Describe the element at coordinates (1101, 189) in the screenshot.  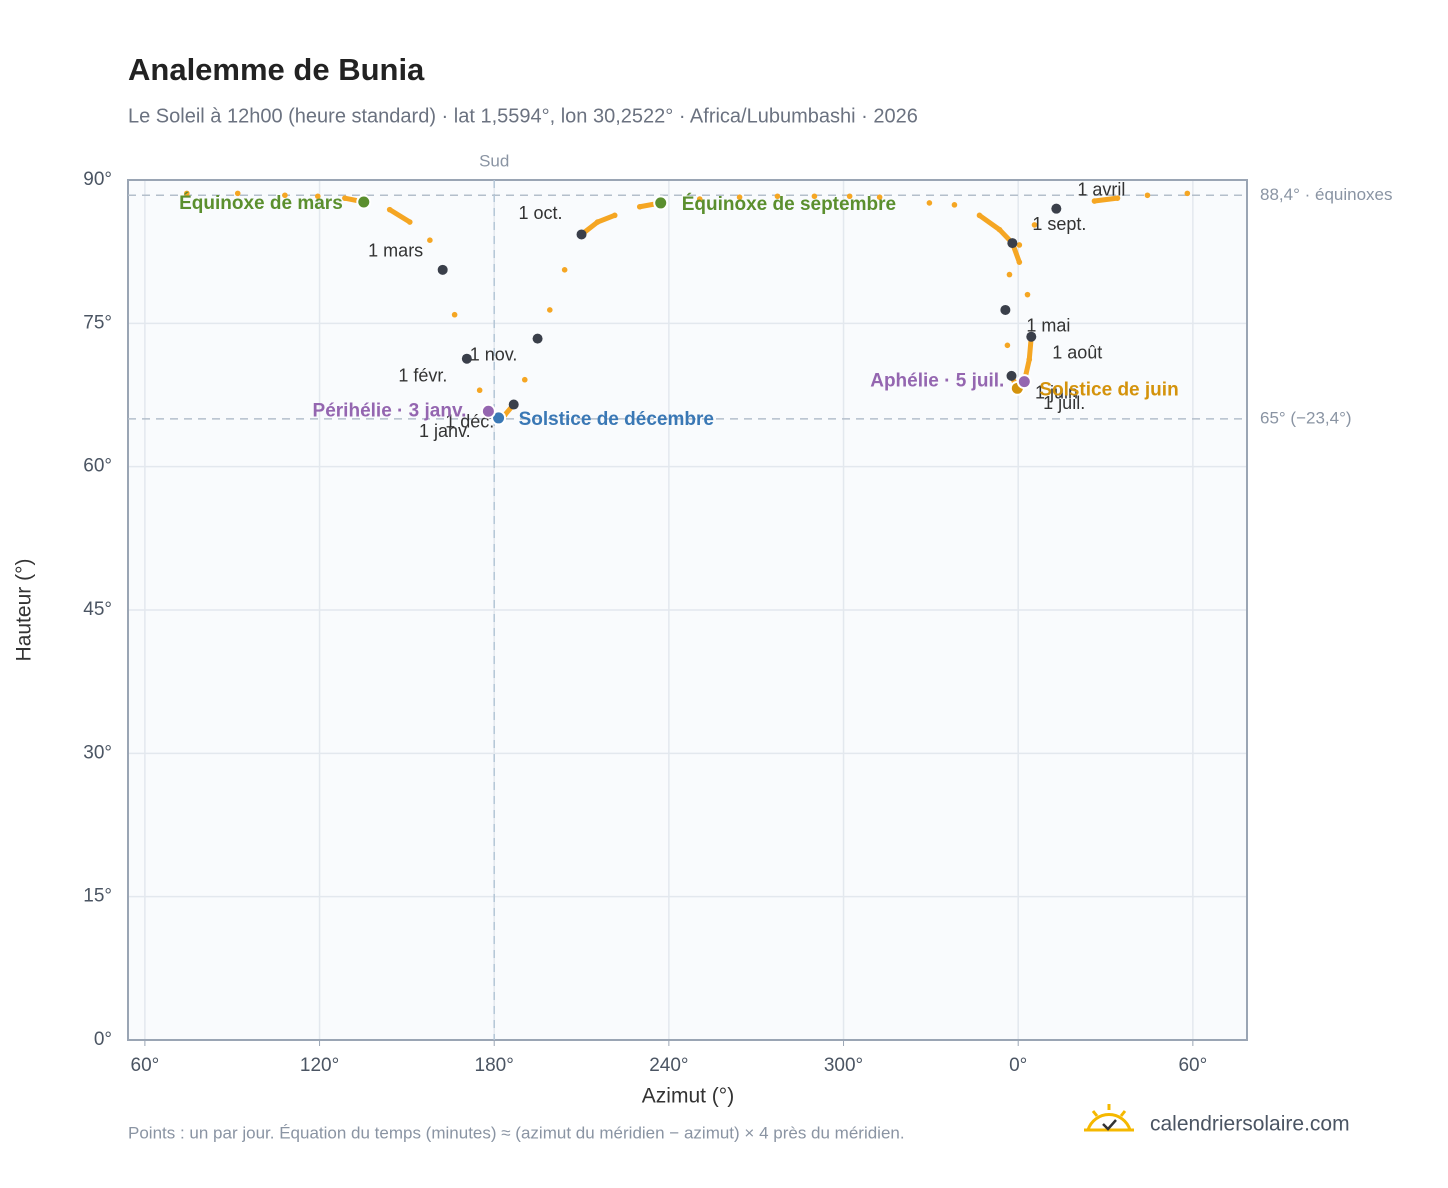
I see `day-marker-label: 1 avril` at that location.